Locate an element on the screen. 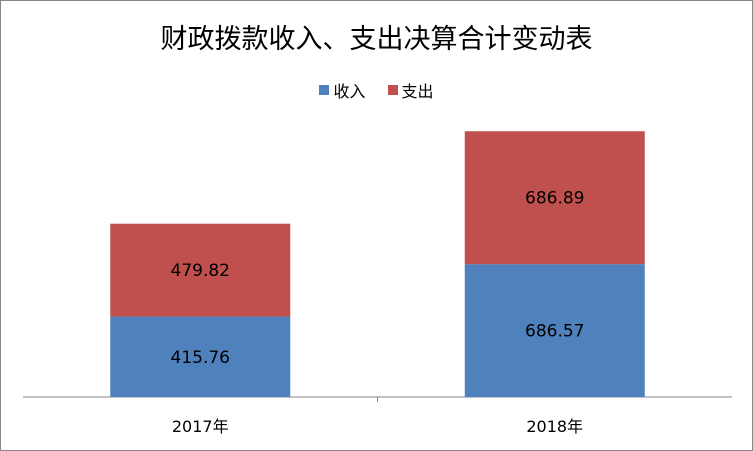  data-label-expense-1: 686.89 is located at coordinates (554, 199).